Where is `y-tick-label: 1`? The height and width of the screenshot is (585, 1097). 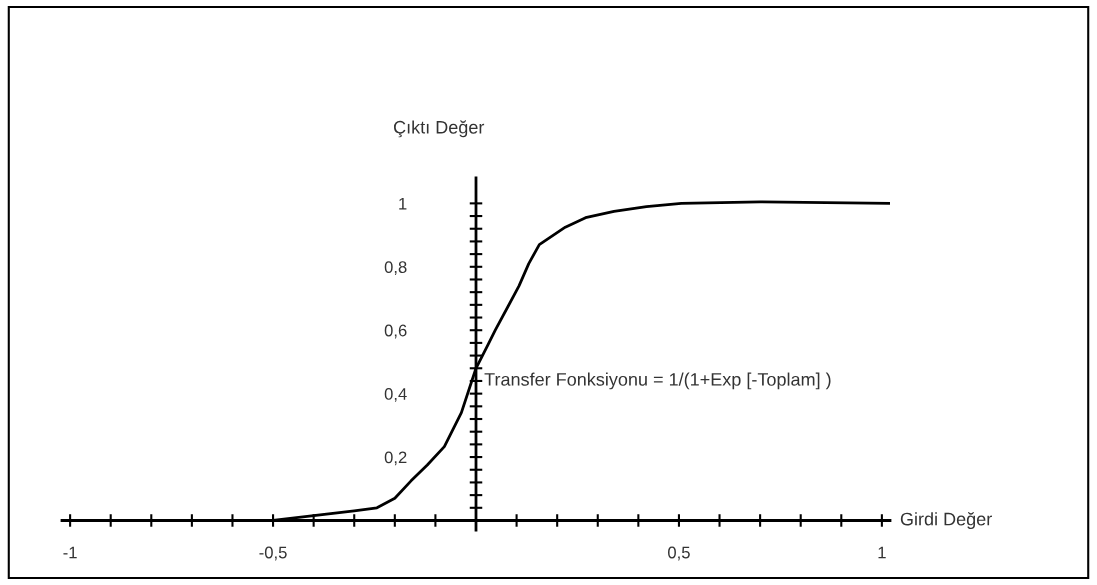 y-tick-label: 1 is located at coordinates (403, 203).